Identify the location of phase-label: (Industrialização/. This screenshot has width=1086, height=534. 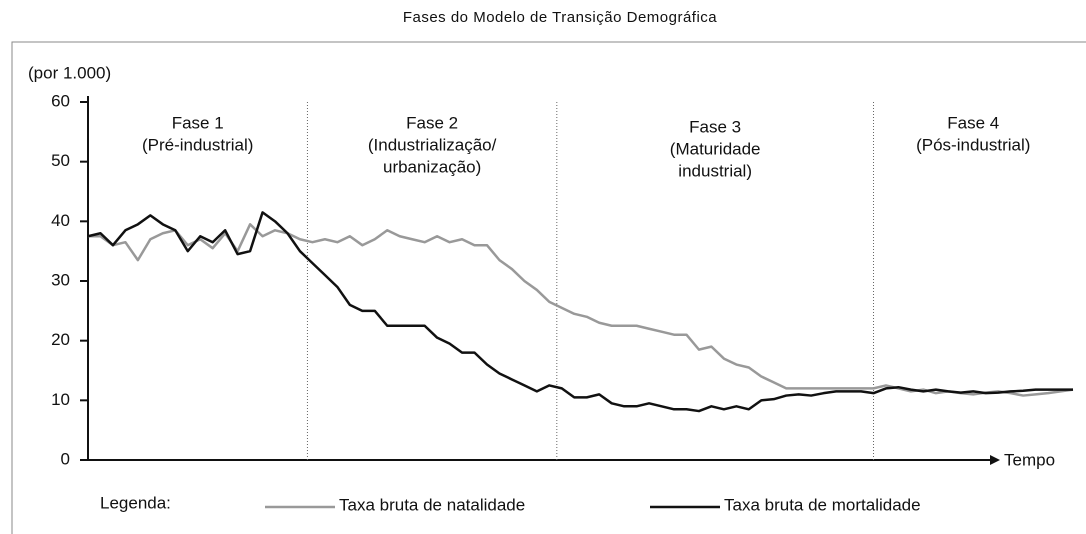
(432, 144).